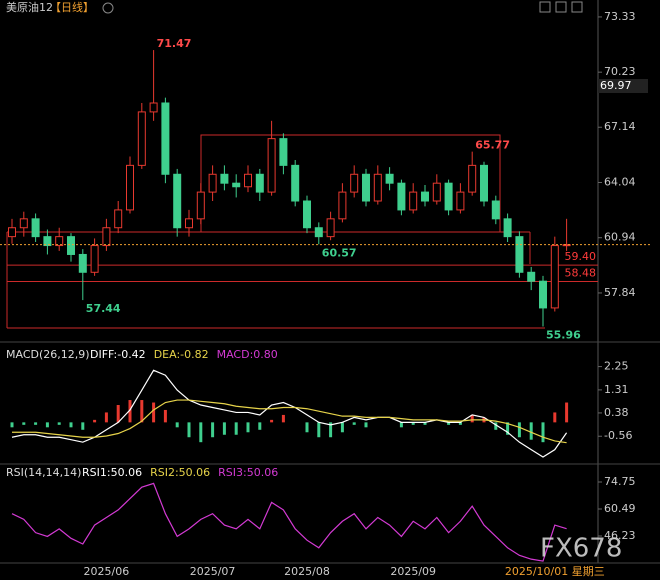 The width and height of the screenshot is (660, 580). I want to click on level-label: 59.40, so click(581, 256).